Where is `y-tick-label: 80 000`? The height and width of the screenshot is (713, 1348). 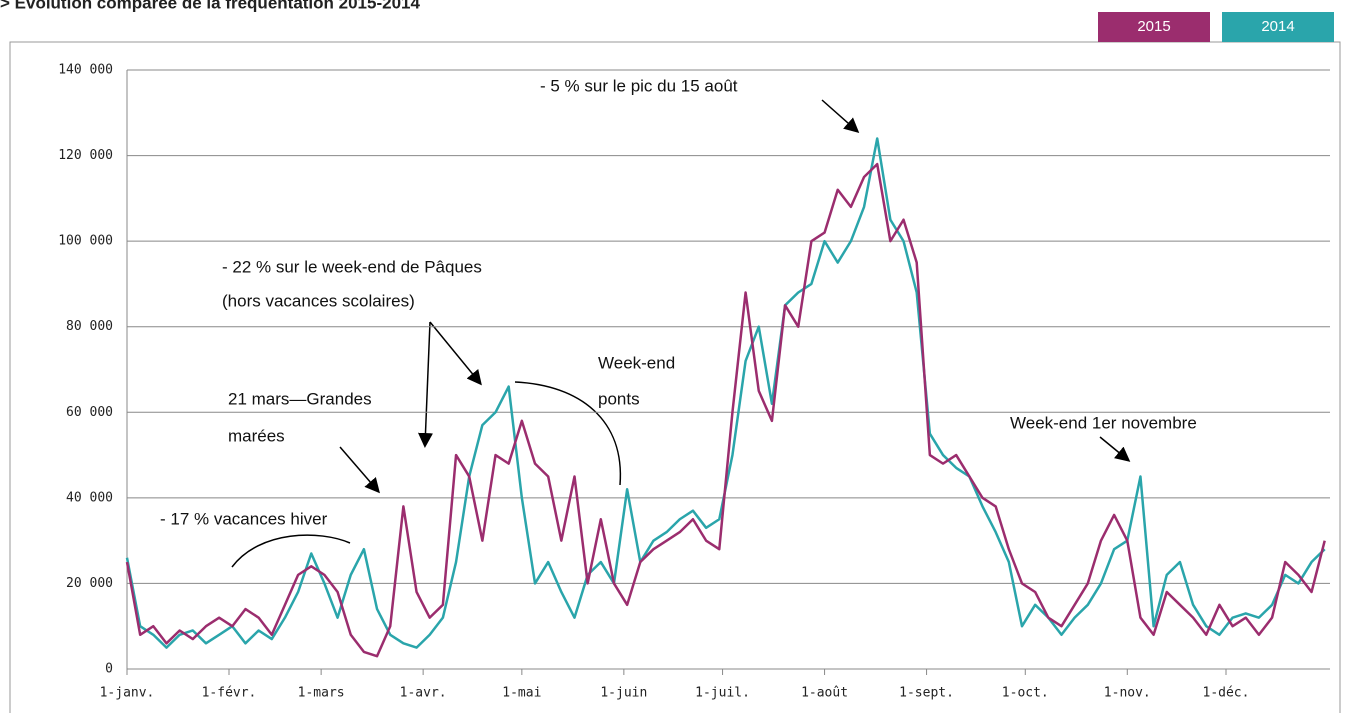 y-tick-label: 80 000 is located at coordinates (89, 326).